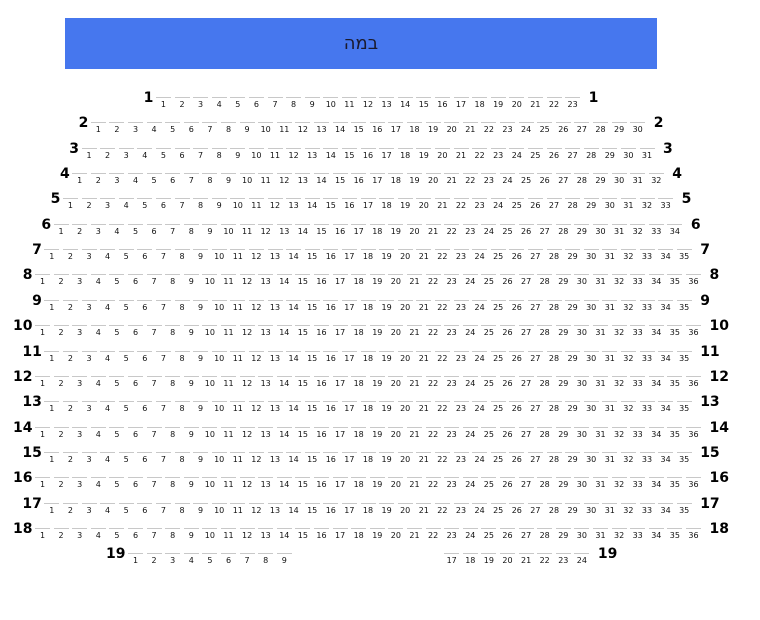  I want to click on seat: 19, so click(377, 281).